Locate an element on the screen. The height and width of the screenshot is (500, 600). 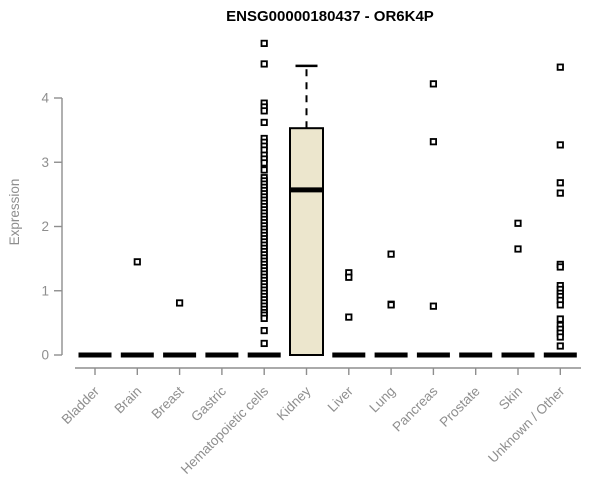
zero-box-unknown-other is located at coordinates (560, 355).